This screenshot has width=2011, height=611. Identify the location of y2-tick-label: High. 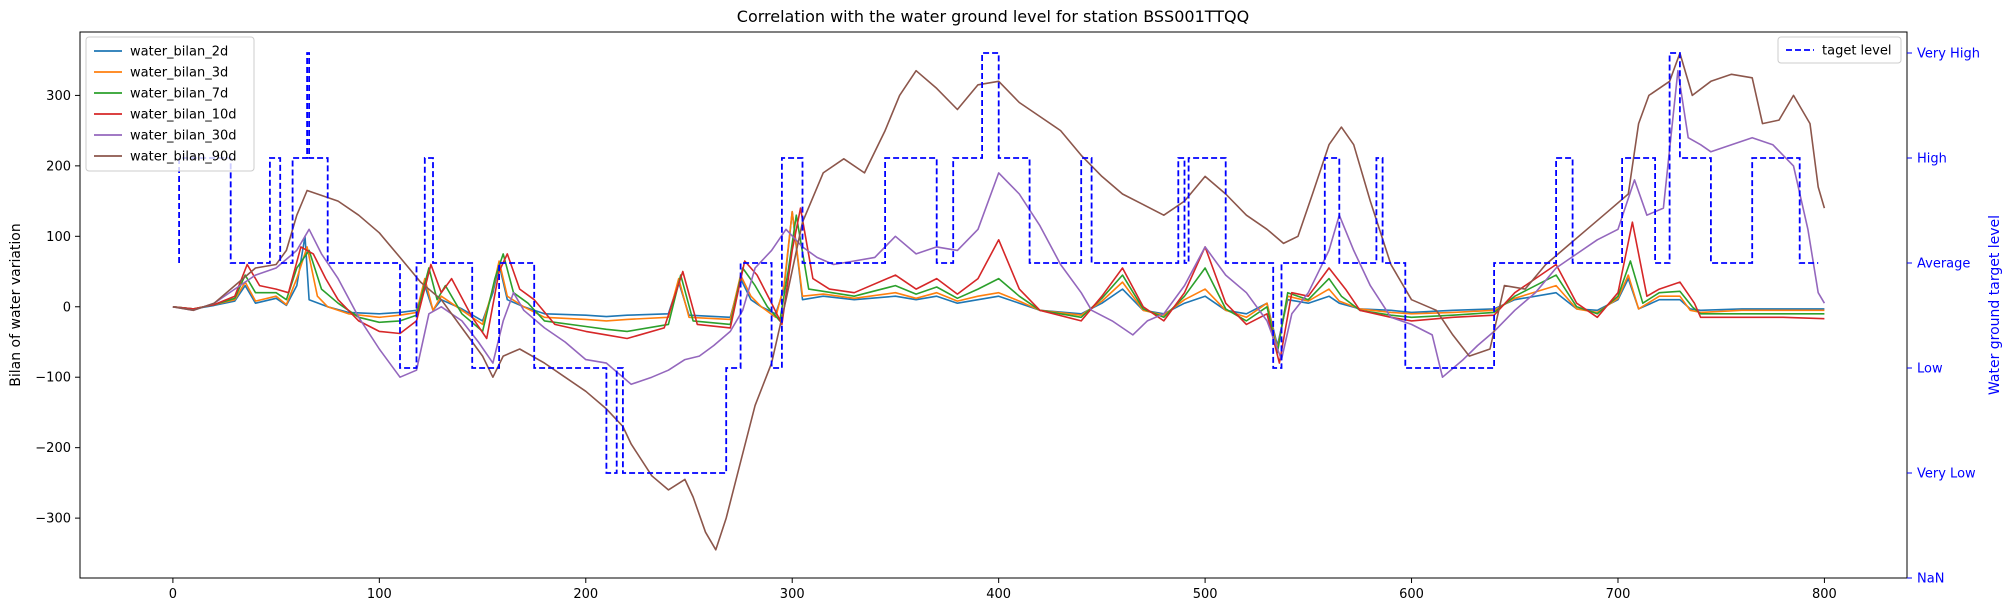
(1932, 159).